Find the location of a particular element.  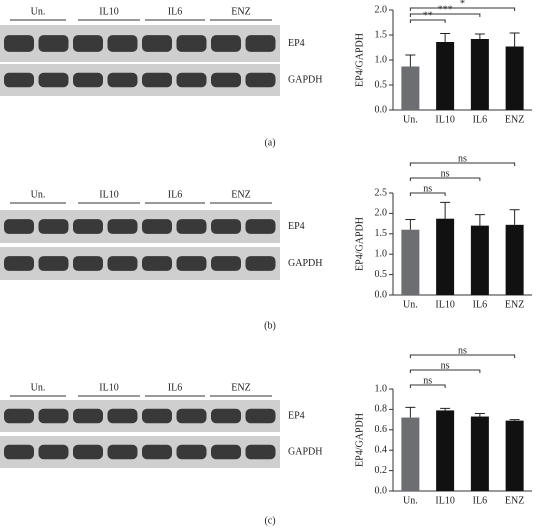

y-tick-label: 0.5 is located at coordinates (381, 84).